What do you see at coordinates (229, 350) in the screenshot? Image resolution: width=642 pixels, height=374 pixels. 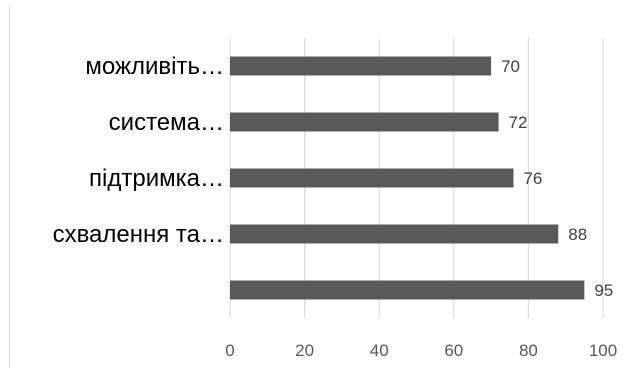 I see `x-tick-label: 0` at bounding box center [229, 350].